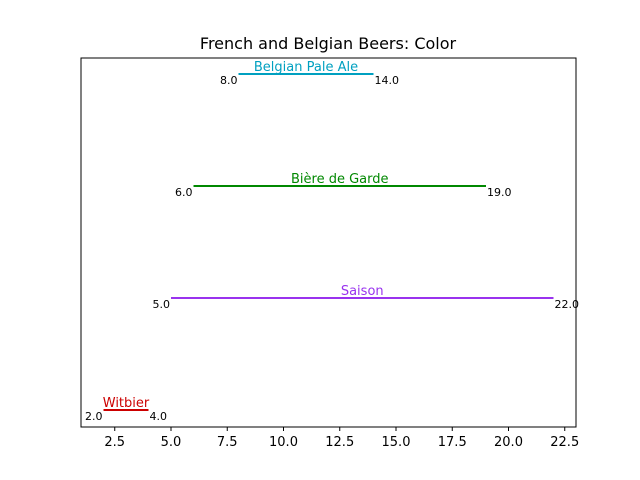 The height and width of the screenshot is (480, 640). What do you see at coordinates (339, 442) in the screenshot?
I see `x-tick-label: 12.5` at bounding box center [339, 442].